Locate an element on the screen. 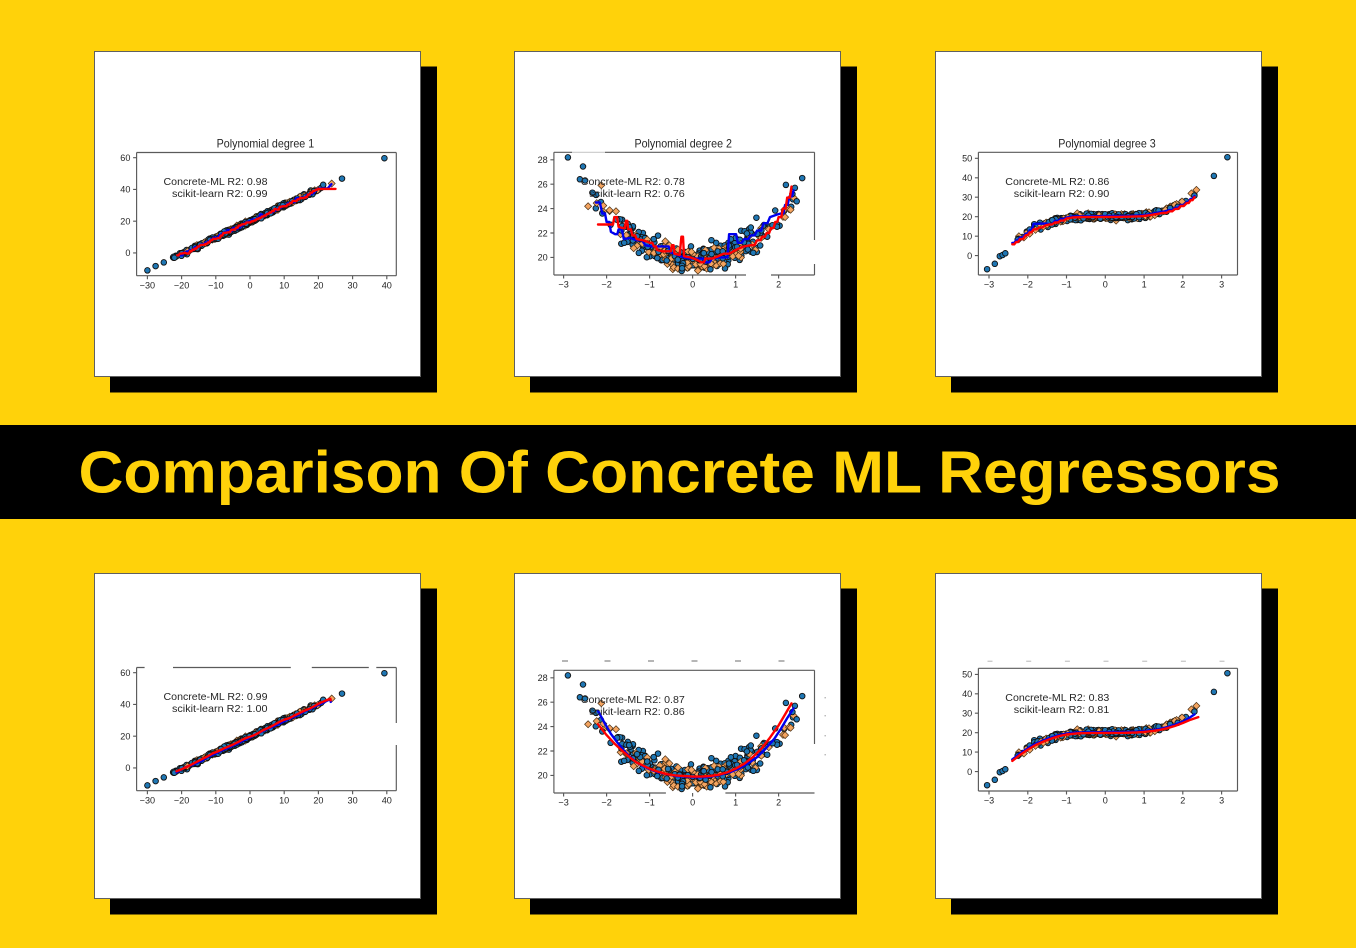 The width and height of the screenshot is (1356, 948). svg-text: Polynomial degree 1 is located at coordinates (266, 144).